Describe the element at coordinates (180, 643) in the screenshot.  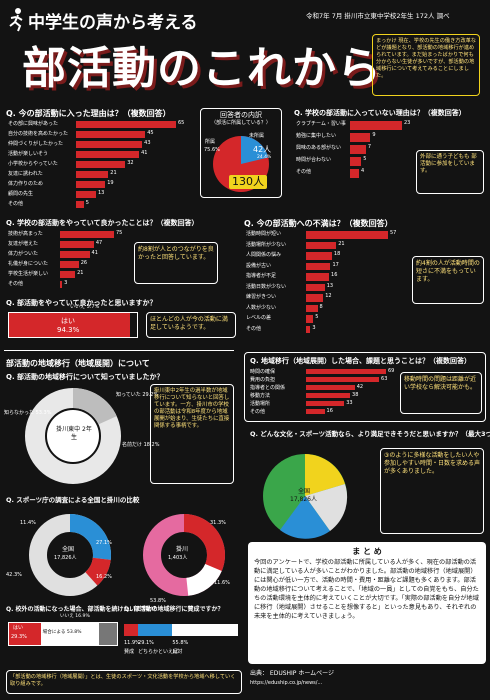
I see `q11-value: 55.8%` at that location.